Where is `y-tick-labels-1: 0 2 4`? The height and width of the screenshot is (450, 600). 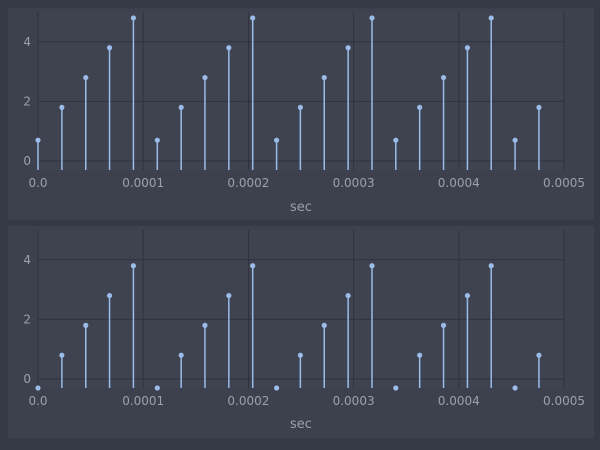
y-tick-labels-1: 0 2 4 is located at coordinates (27, 101).